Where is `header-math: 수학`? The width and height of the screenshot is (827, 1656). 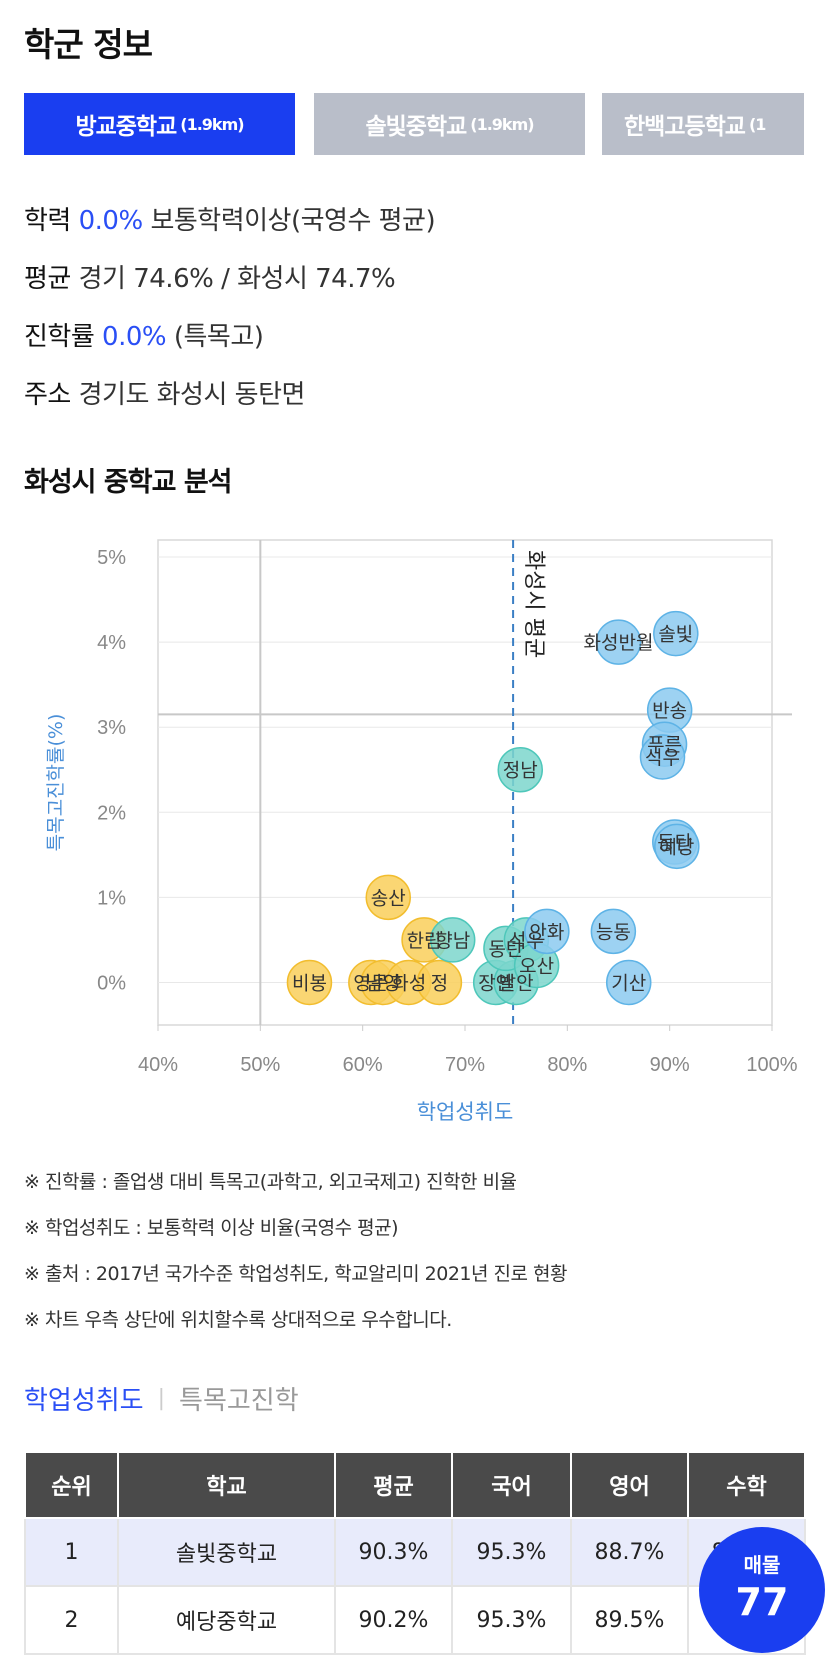 header-math: 수학 is located at coordinates (746, 1485).